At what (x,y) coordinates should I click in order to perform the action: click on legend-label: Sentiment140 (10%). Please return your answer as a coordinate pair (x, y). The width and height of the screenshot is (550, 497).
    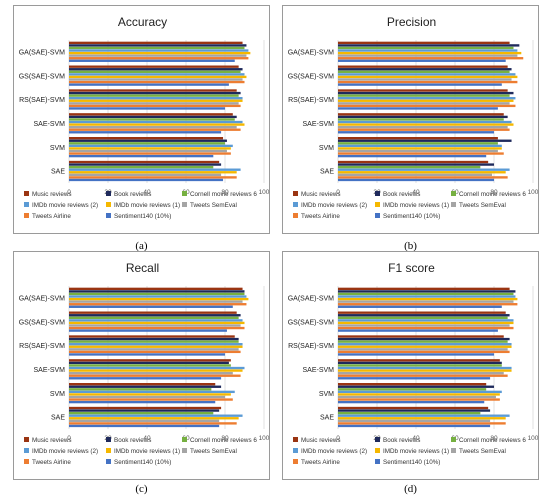
    Looking at the image, I should click on (142, 462).